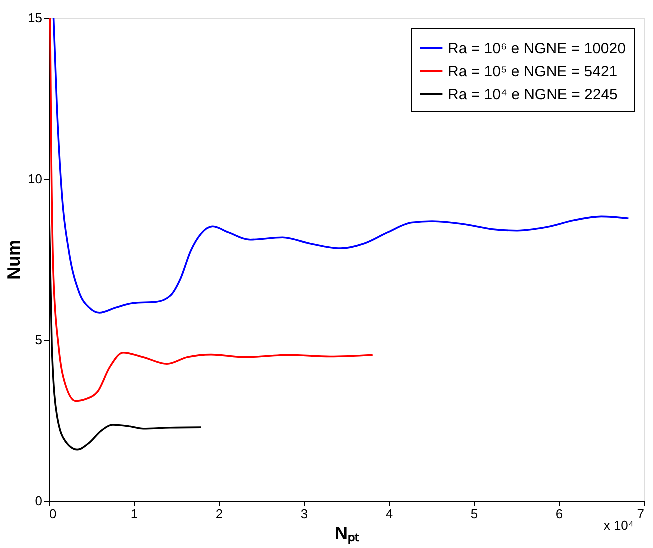 The height and width of the screenshot is (548, 653). I want to click on x-tick-label: 2, so click(220, 514).